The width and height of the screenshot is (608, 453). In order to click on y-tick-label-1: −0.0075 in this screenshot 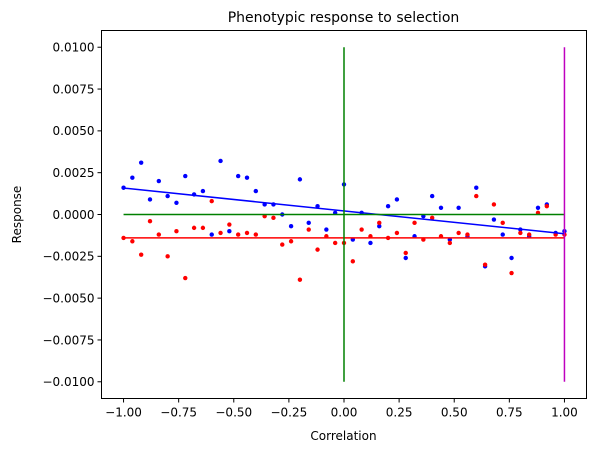, I will do `click(68, 340)`.